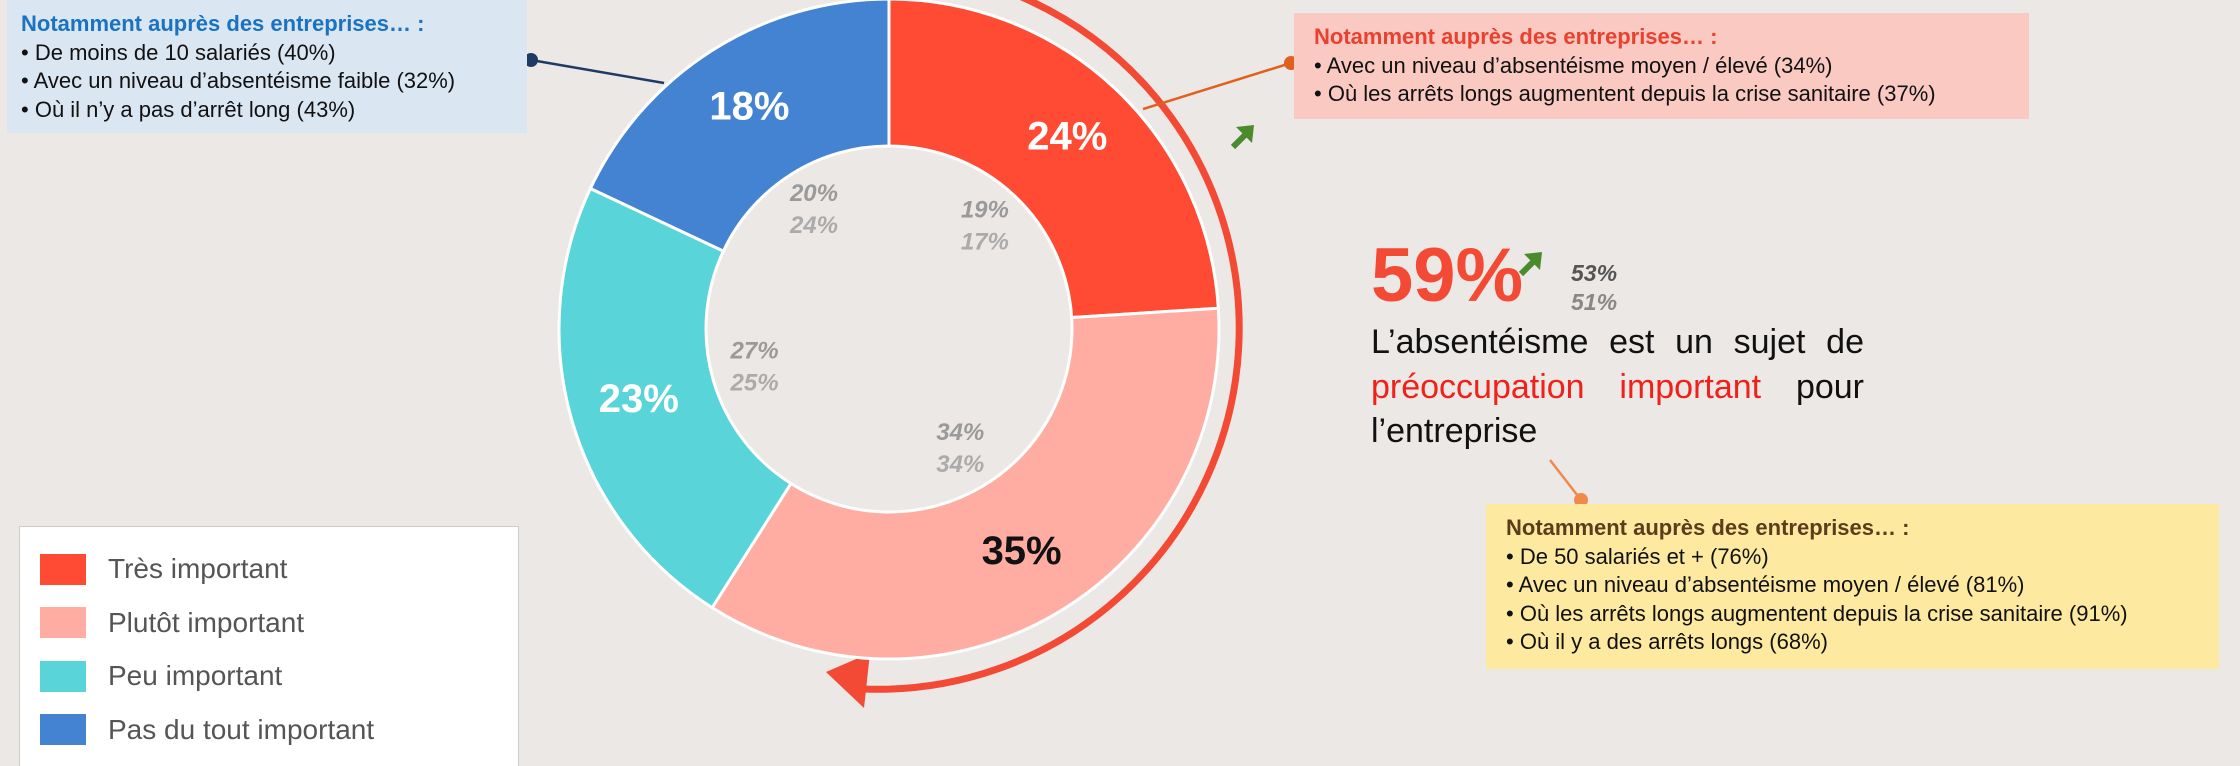 The image size is (2240, 766). Describe the element at coordinates (1594, 302) in the screenshot. I see `headline-comparison: 51%` at that location.